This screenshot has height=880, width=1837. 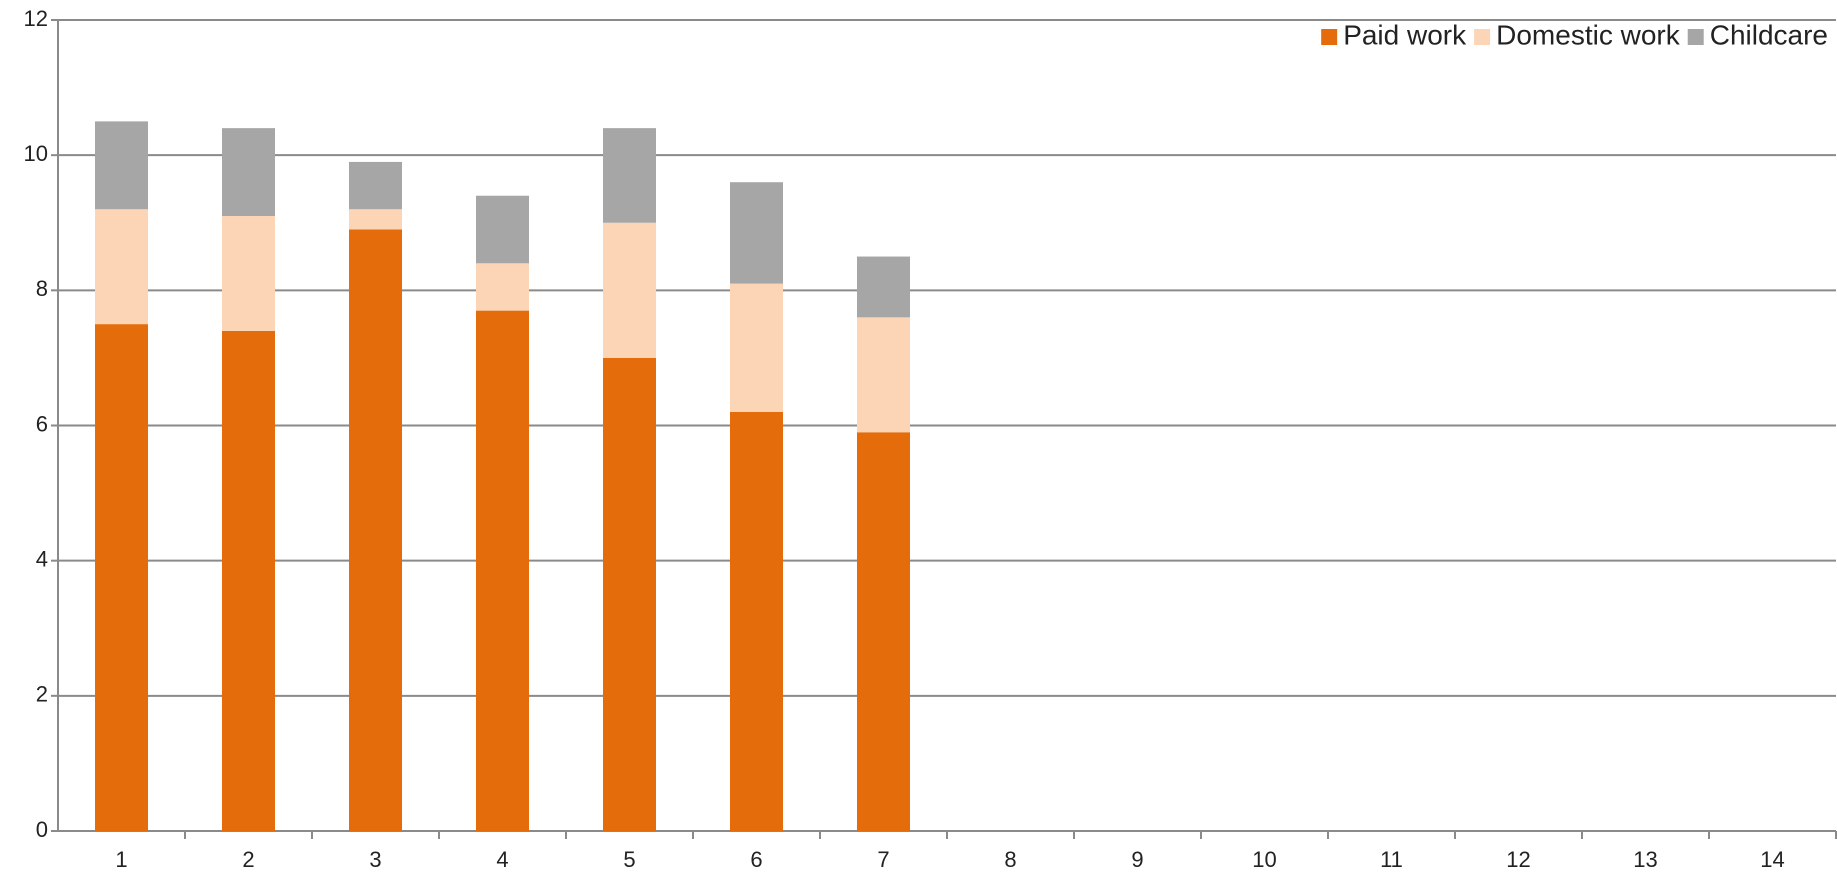 I want to click on x-tick-label: 6, so click(x=756, y=859).